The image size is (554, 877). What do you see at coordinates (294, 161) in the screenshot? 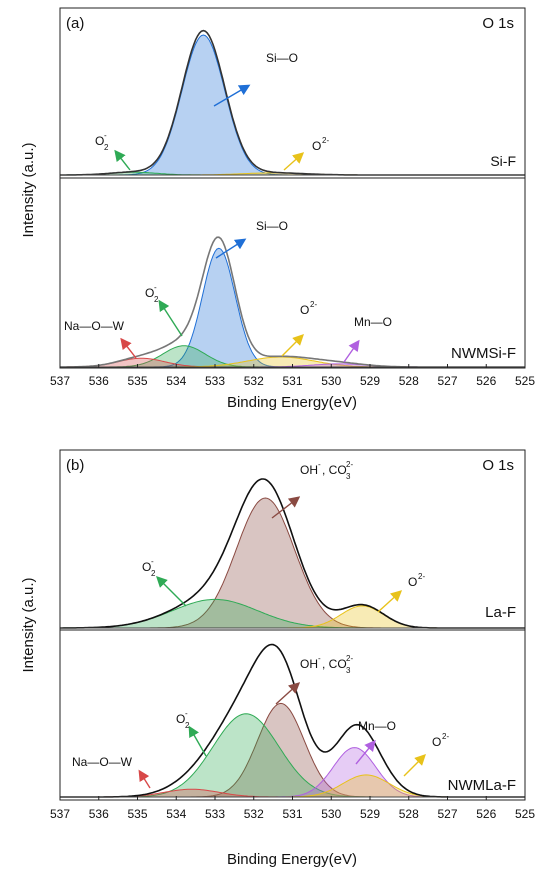
I see `arrow-o2minus-top` at bounding box center [294, 161].